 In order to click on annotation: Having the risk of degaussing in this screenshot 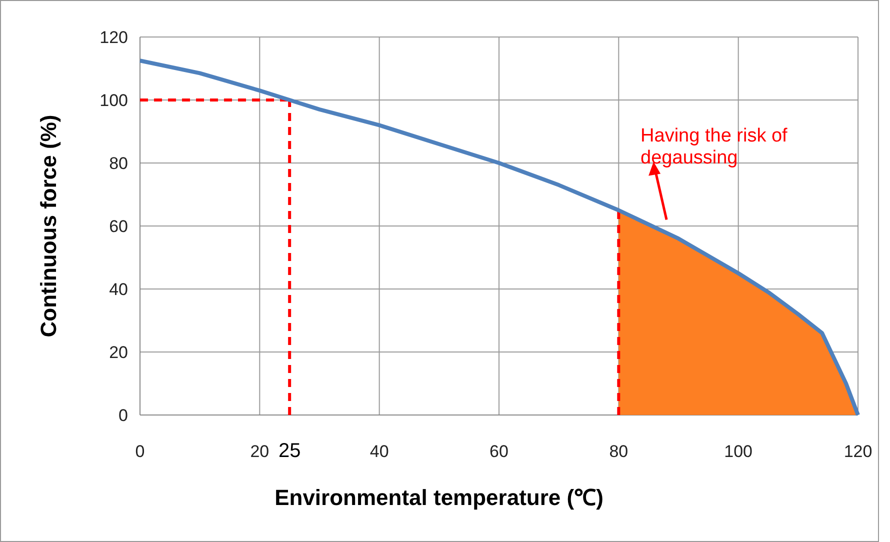, I will do `click(714, 147)`.